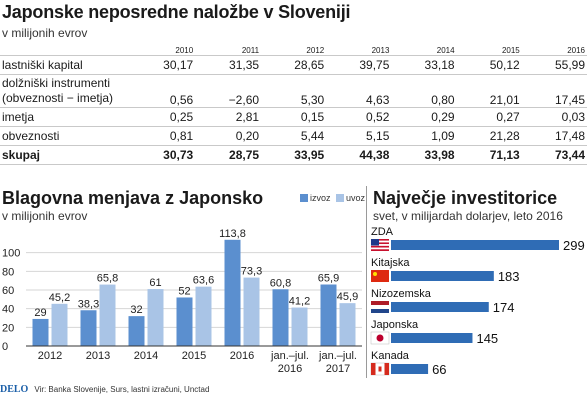  I want to click on legend-swatch-uvoz, so click(340, 198).